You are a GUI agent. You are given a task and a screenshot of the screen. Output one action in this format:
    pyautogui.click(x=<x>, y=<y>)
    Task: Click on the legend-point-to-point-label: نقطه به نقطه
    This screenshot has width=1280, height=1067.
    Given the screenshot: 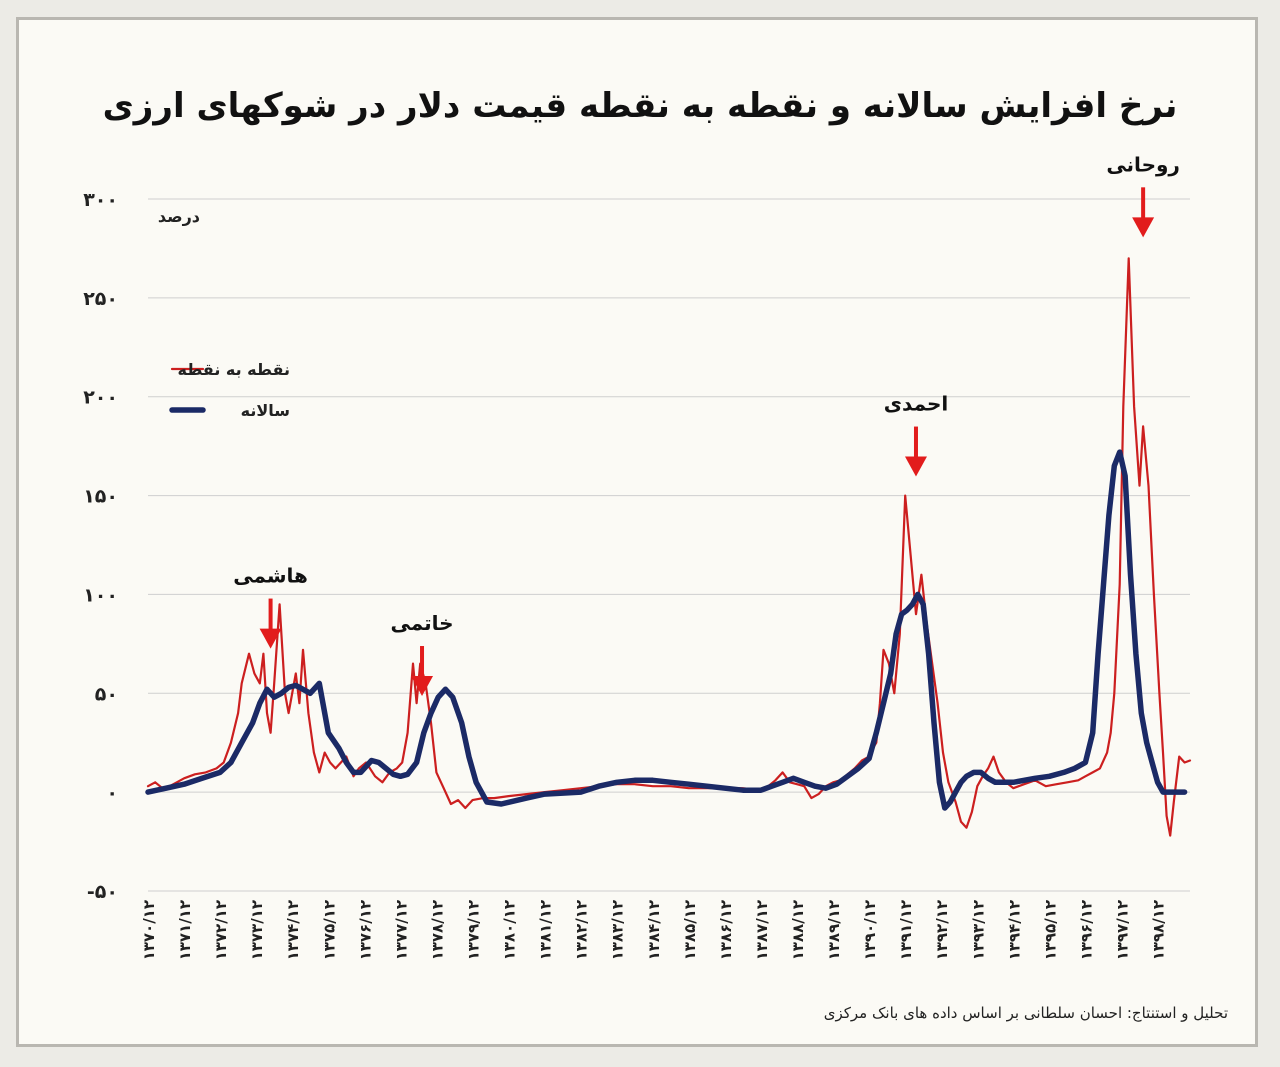 What is the action you would take?
    pyautogui.click(x=234, y=369)
    